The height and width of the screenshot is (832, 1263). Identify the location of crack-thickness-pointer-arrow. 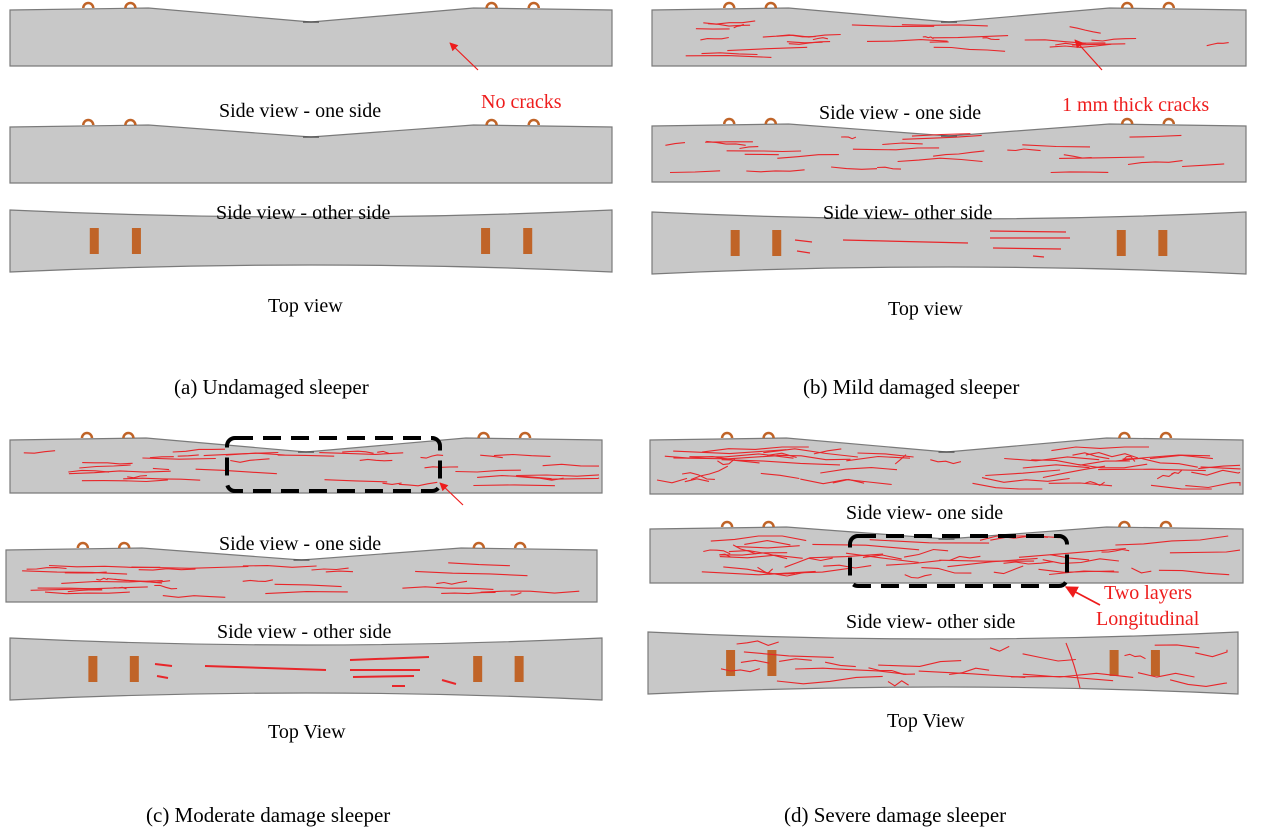
(1088, 55).